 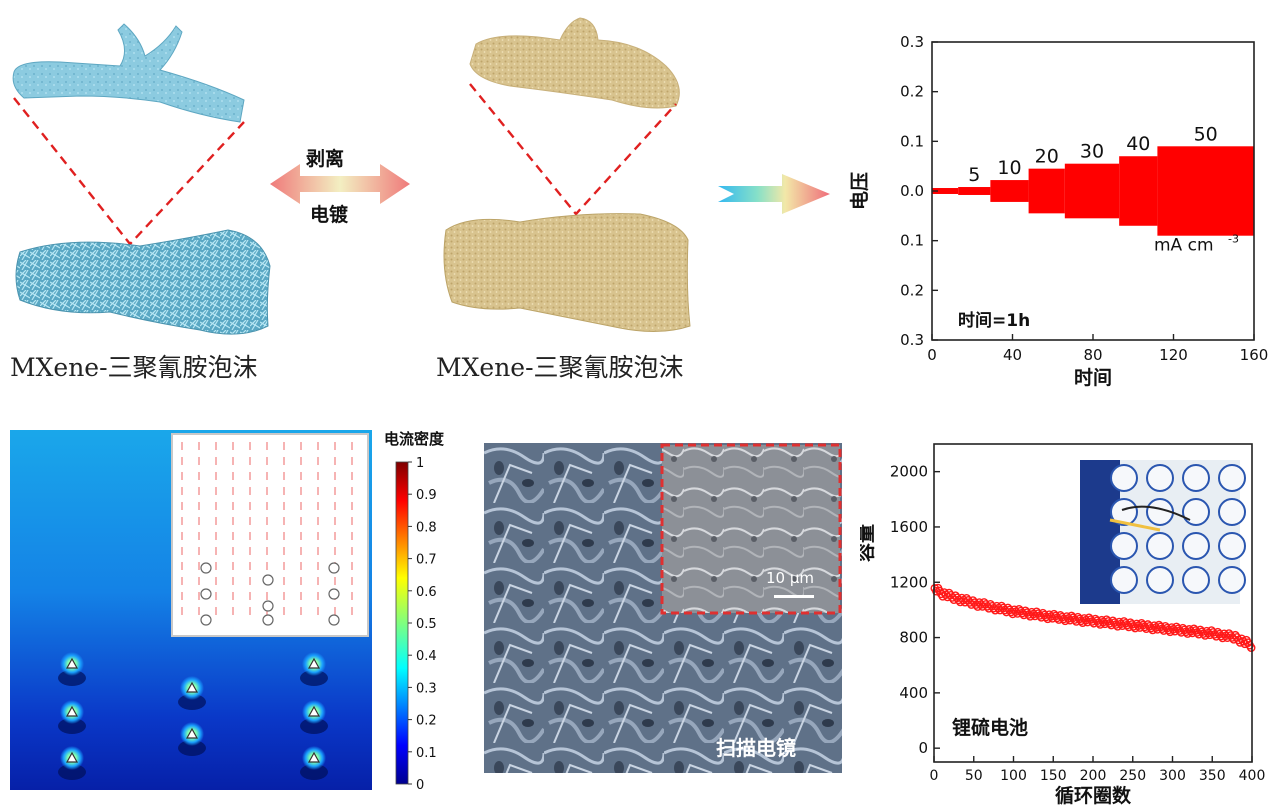 I want to click on battery-photo-inset, so click(x=1163, y=532).